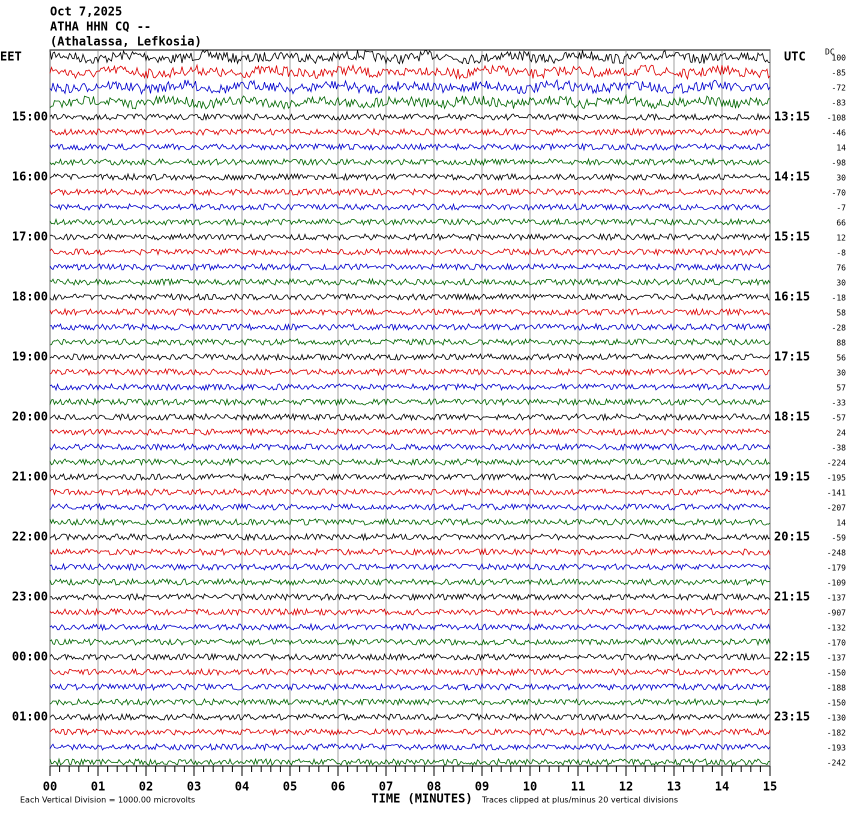 The width and height of the screenshot is (850, 814). What do you see at coordinates (836, 583) in the screenshot?
I see `dc-offset: -109` at bounding box center [836, 583].